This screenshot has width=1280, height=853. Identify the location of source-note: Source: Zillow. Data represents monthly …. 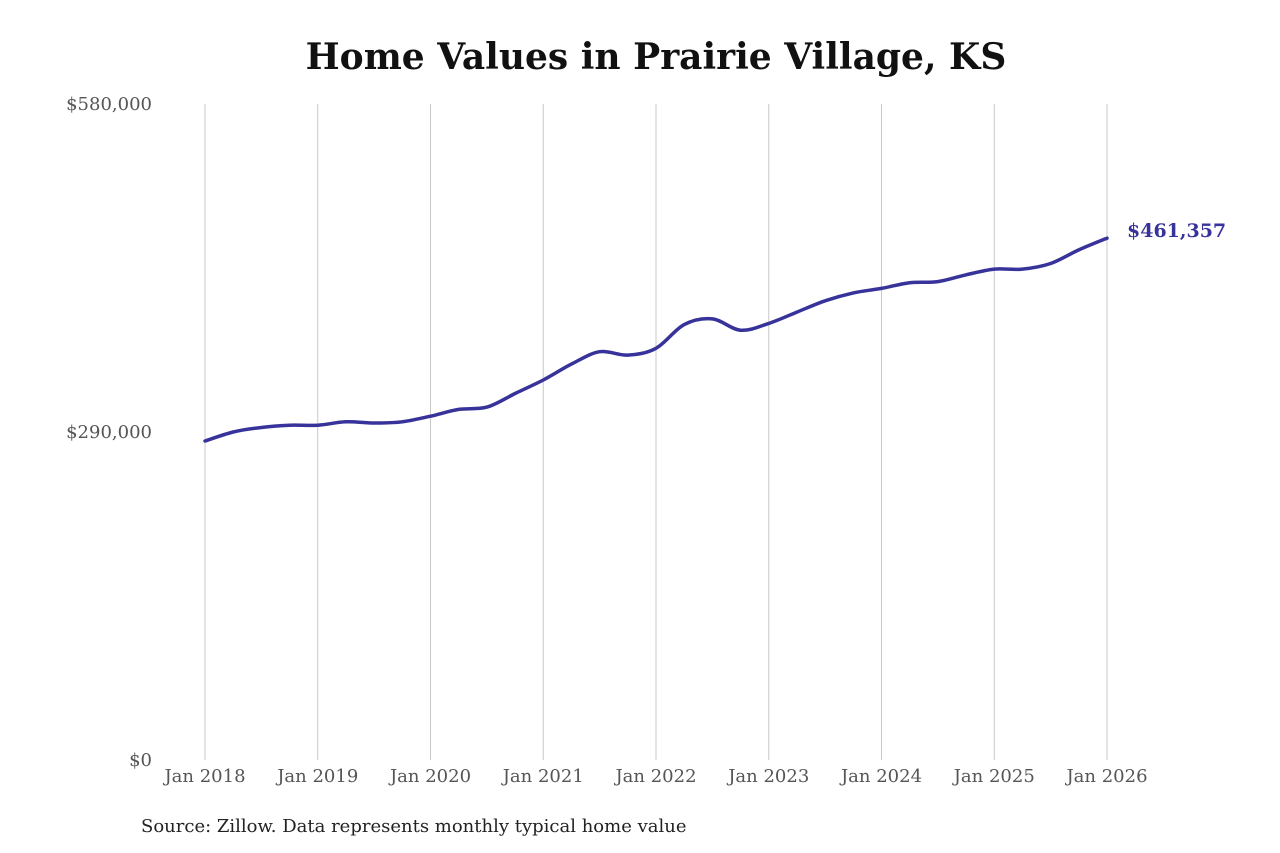
(414, 826).